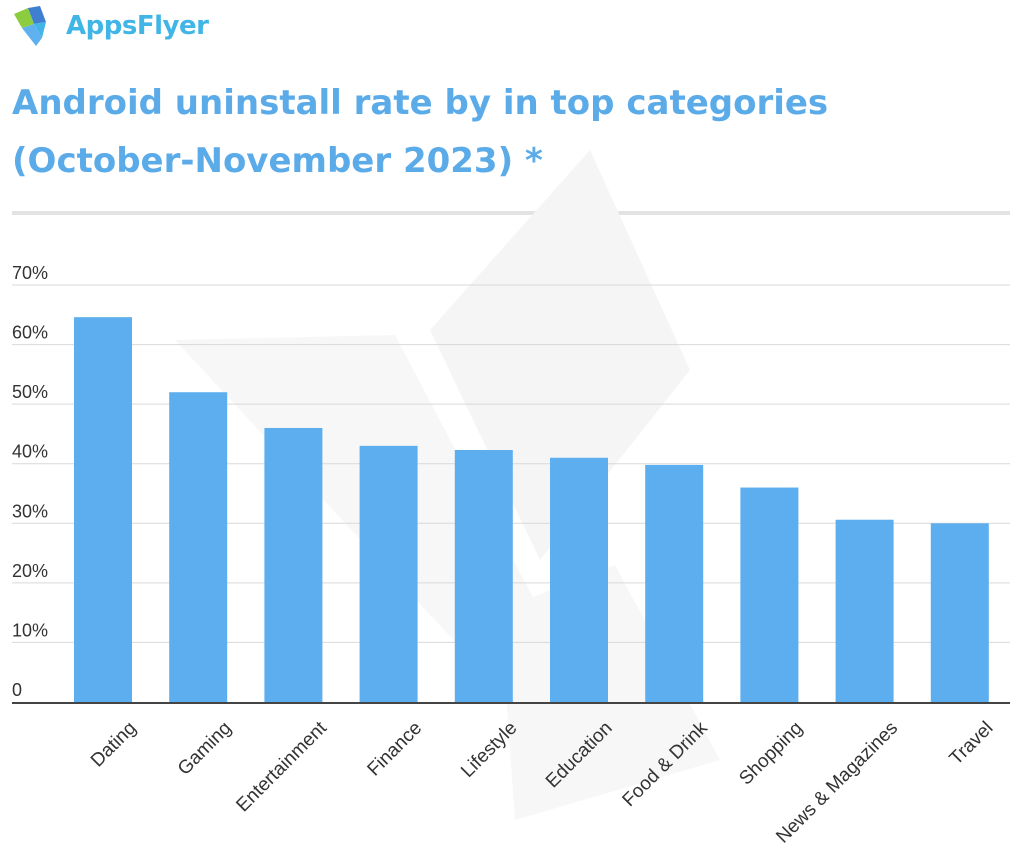  Describe the element at coordinates (277, 161) in the screenshot. I see `chart-title-line-2: (October-November 2023) *` at that location.